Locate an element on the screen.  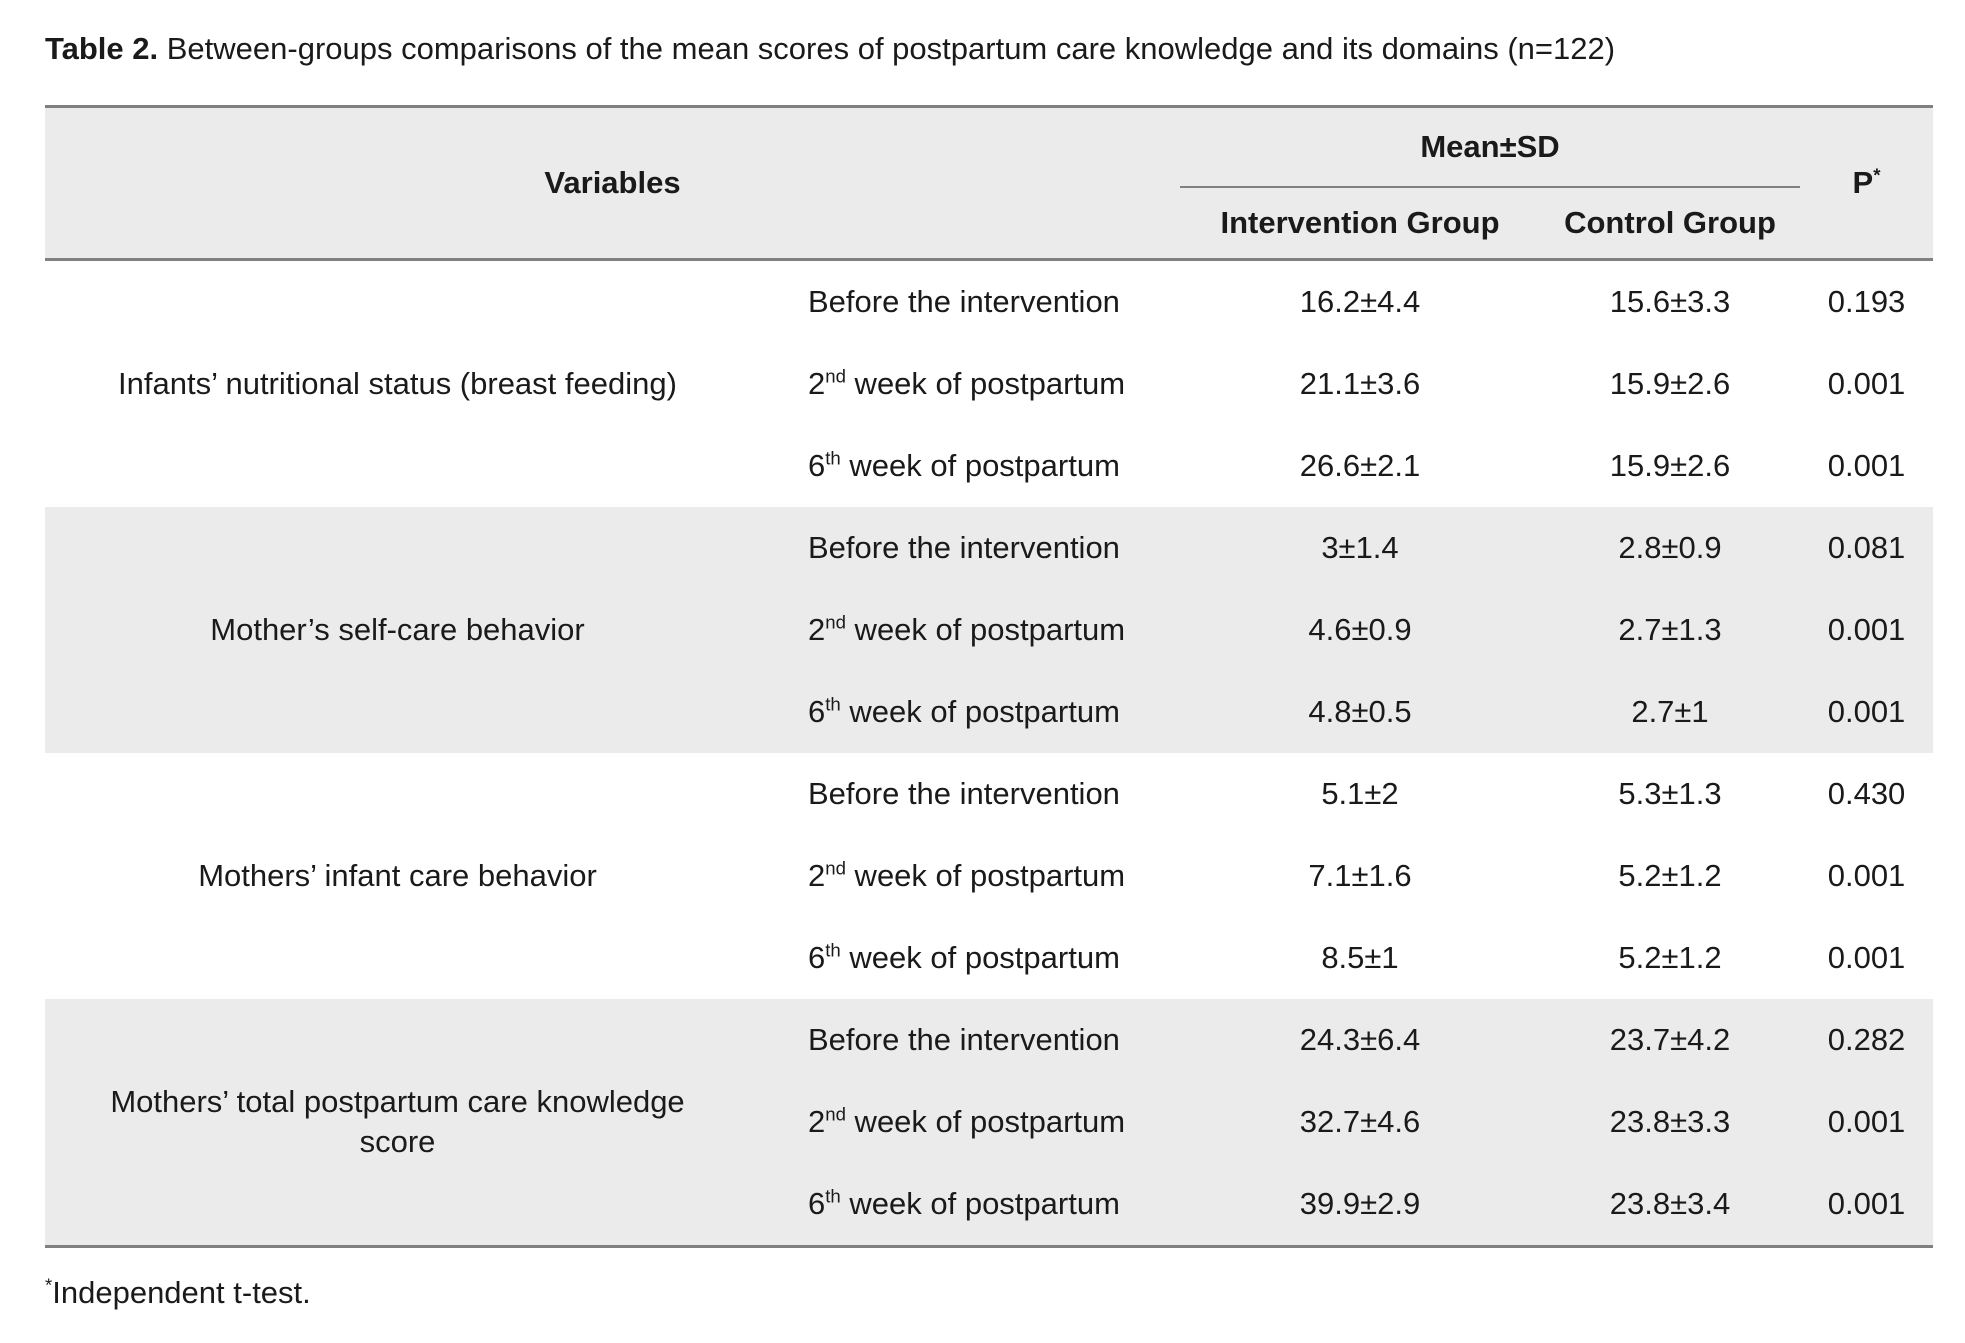
control-value: 2.7±1.3 is located at coordinates (1670, 630).